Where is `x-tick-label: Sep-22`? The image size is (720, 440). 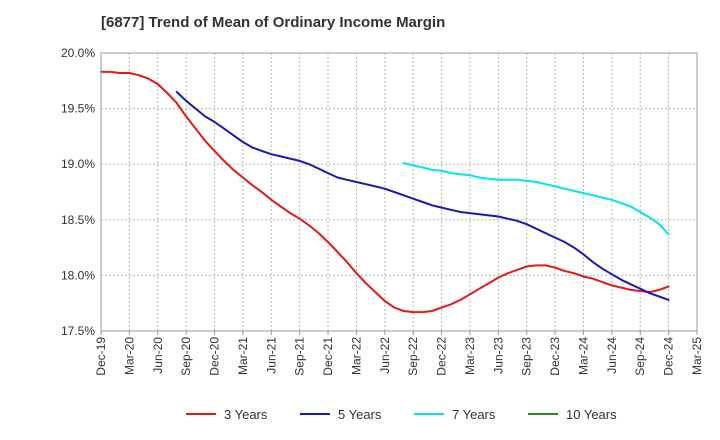 x-tick-label: Sep-22 is located at coordinates (413, 356).